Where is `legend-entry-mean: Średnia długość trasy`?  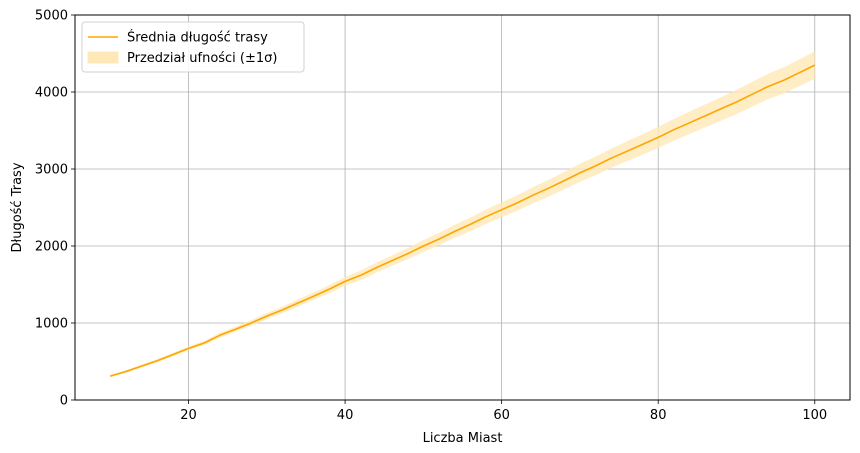
legend-entry-mean: Średnia długość trasy is located at coordinates (197, 38).